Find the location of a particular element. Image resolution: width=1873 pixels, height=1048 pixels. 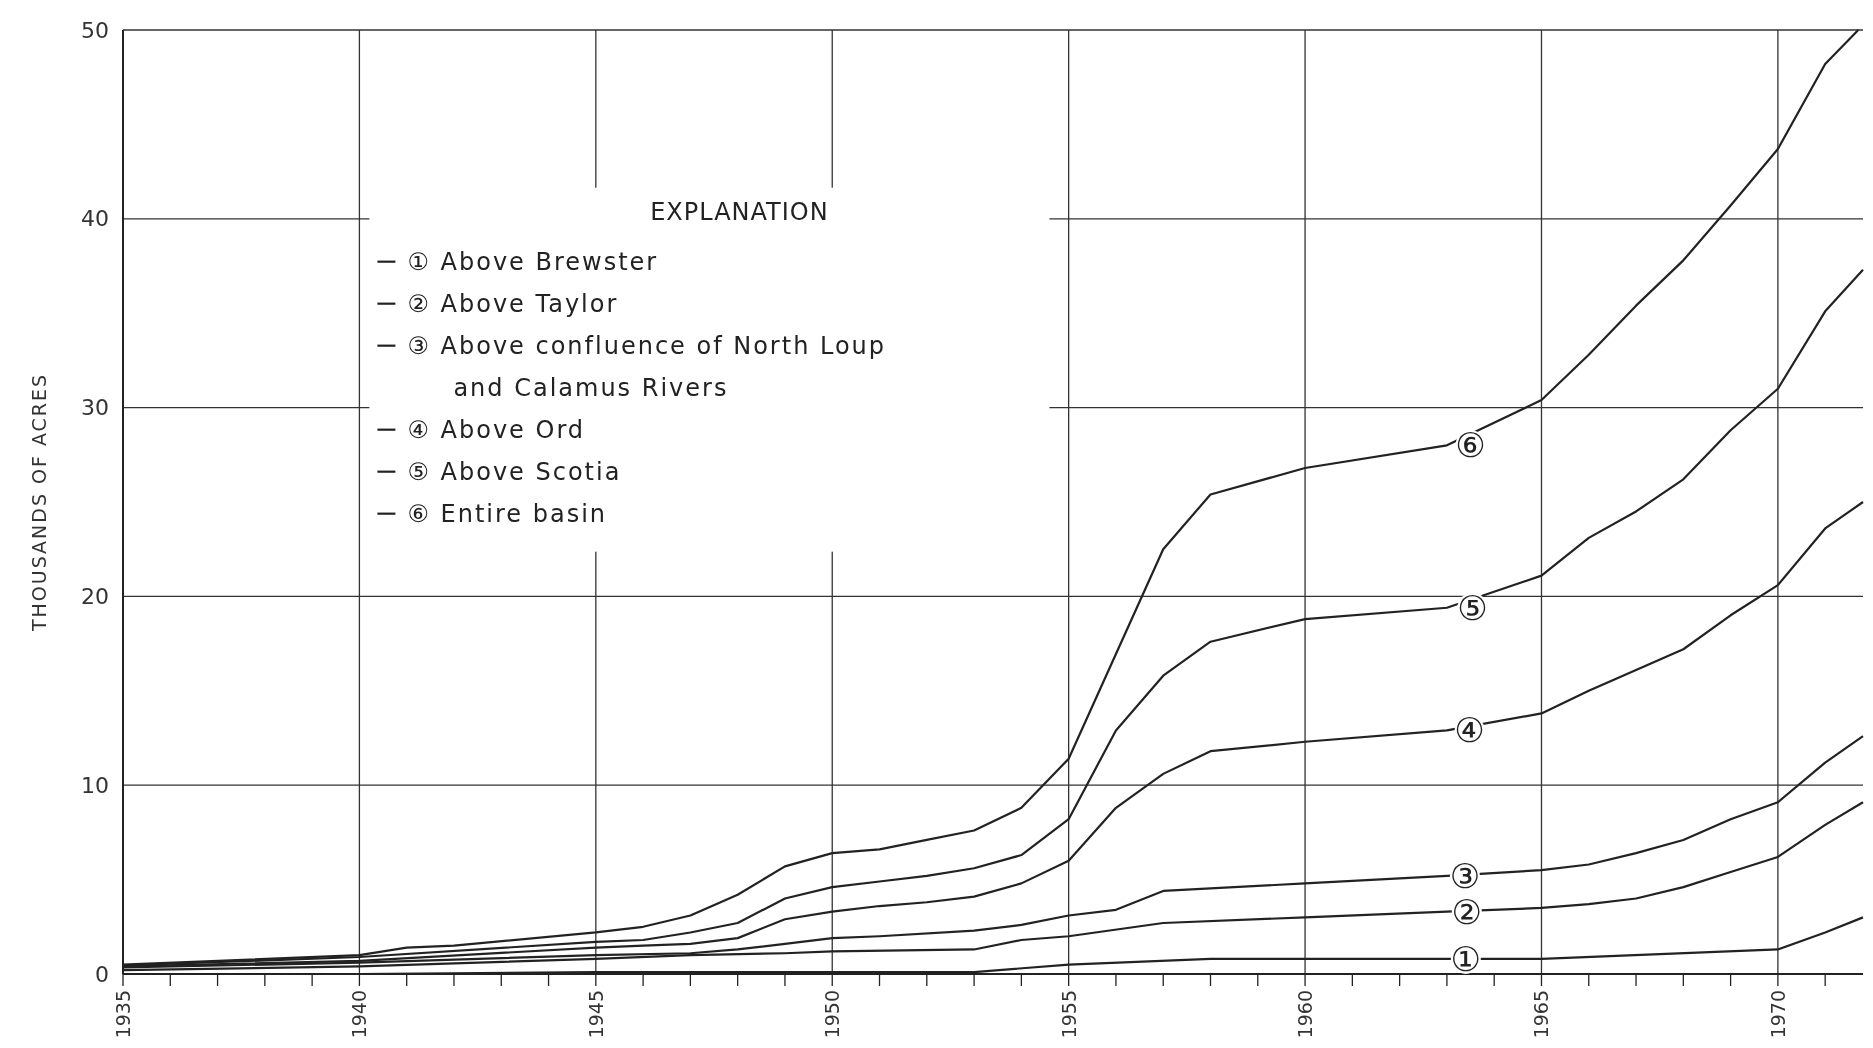

x-tick-label: 1950 is located at coordinates (832, 1014).